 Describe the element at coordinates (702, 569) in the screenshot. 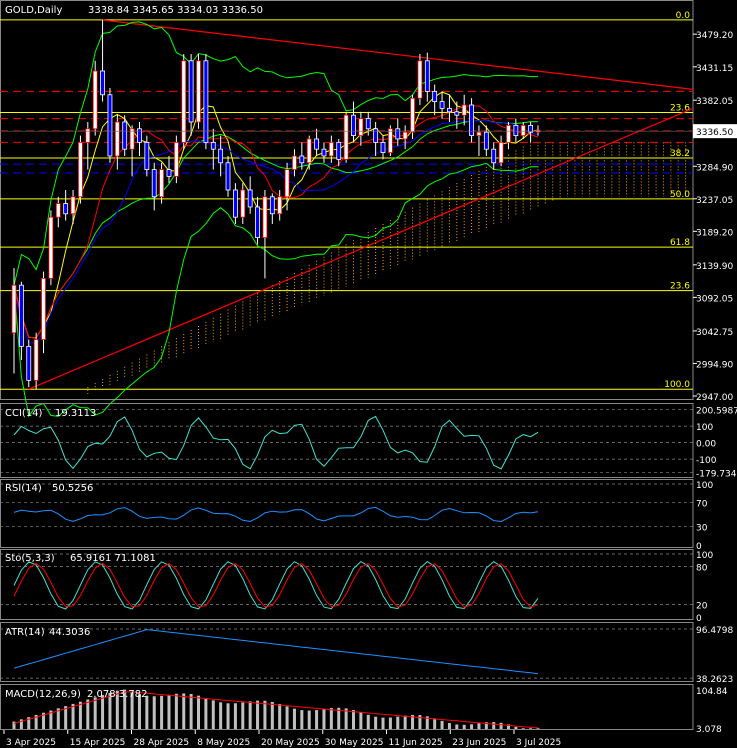

I see `indicator-tick-label: 80` at that location.